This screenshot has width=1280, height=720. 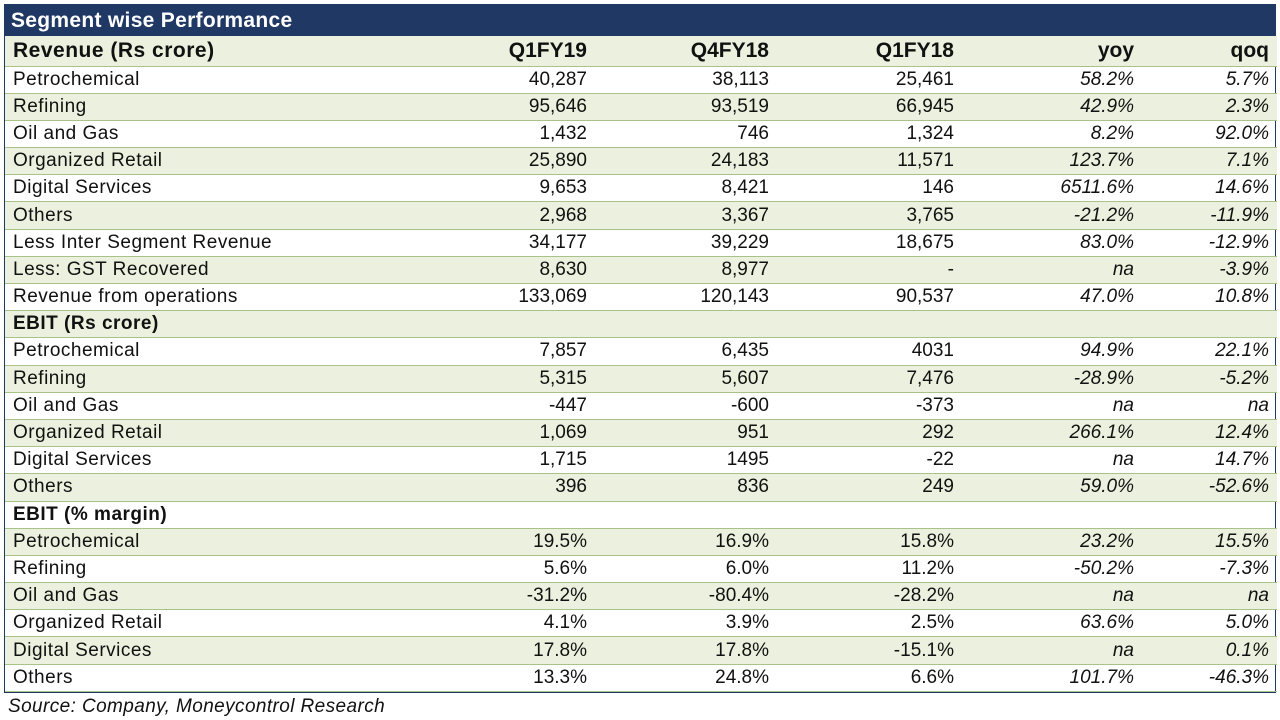 I want to click on cell-qoq: -7.3%, so click(x=1209, y=569).